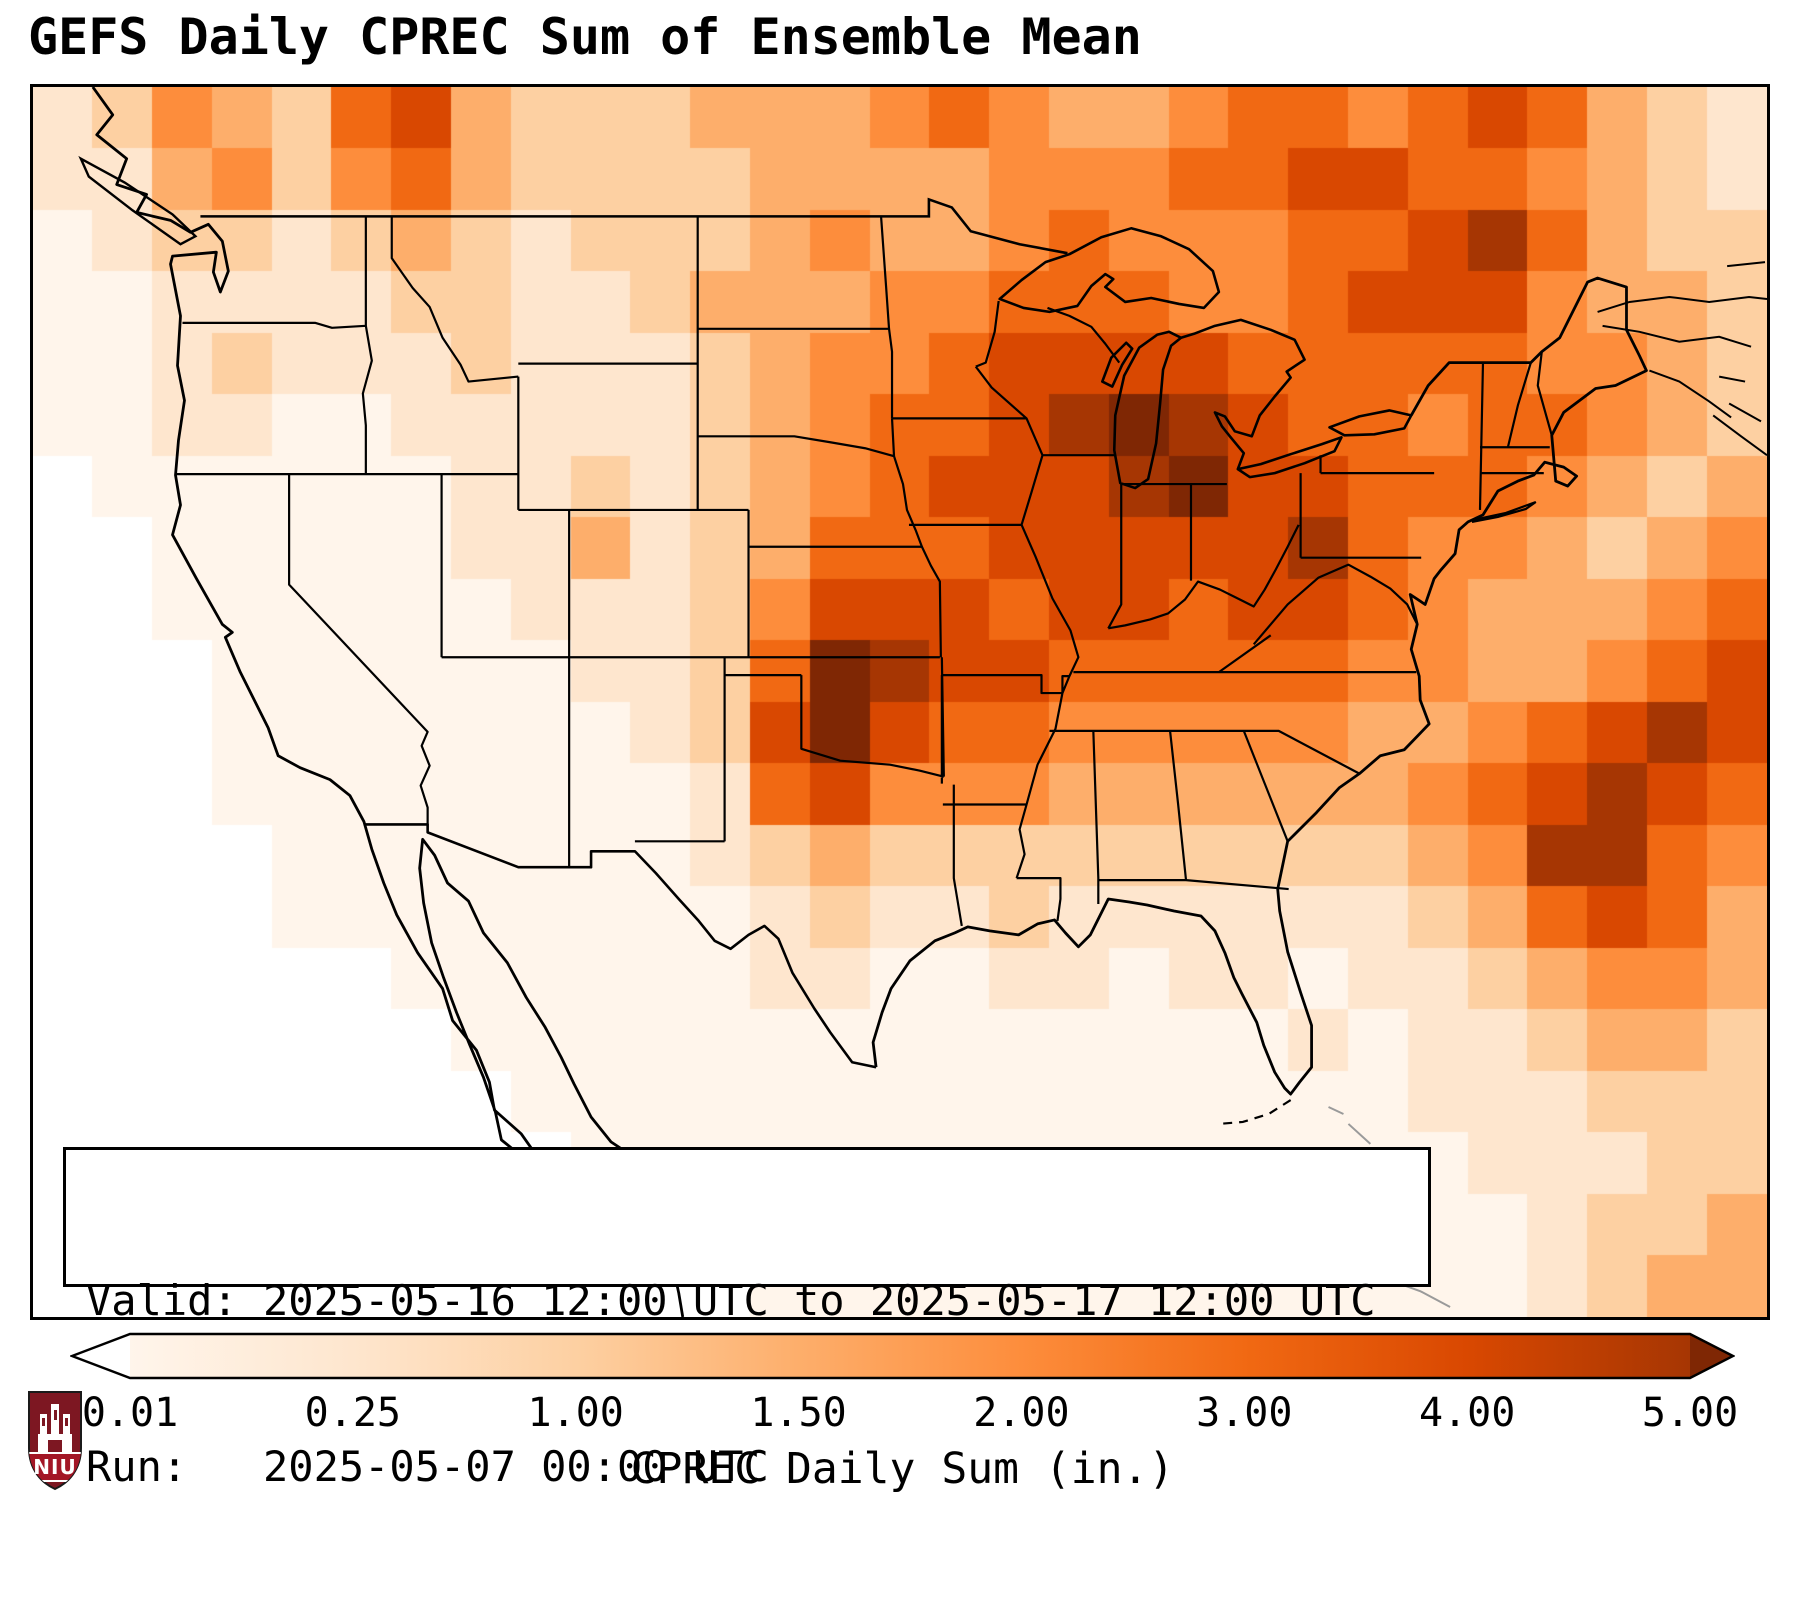 The width and height of the screenshot is (1803, 1606). I want to click on colorbar-tick: 0.25, so click(353, 1413).